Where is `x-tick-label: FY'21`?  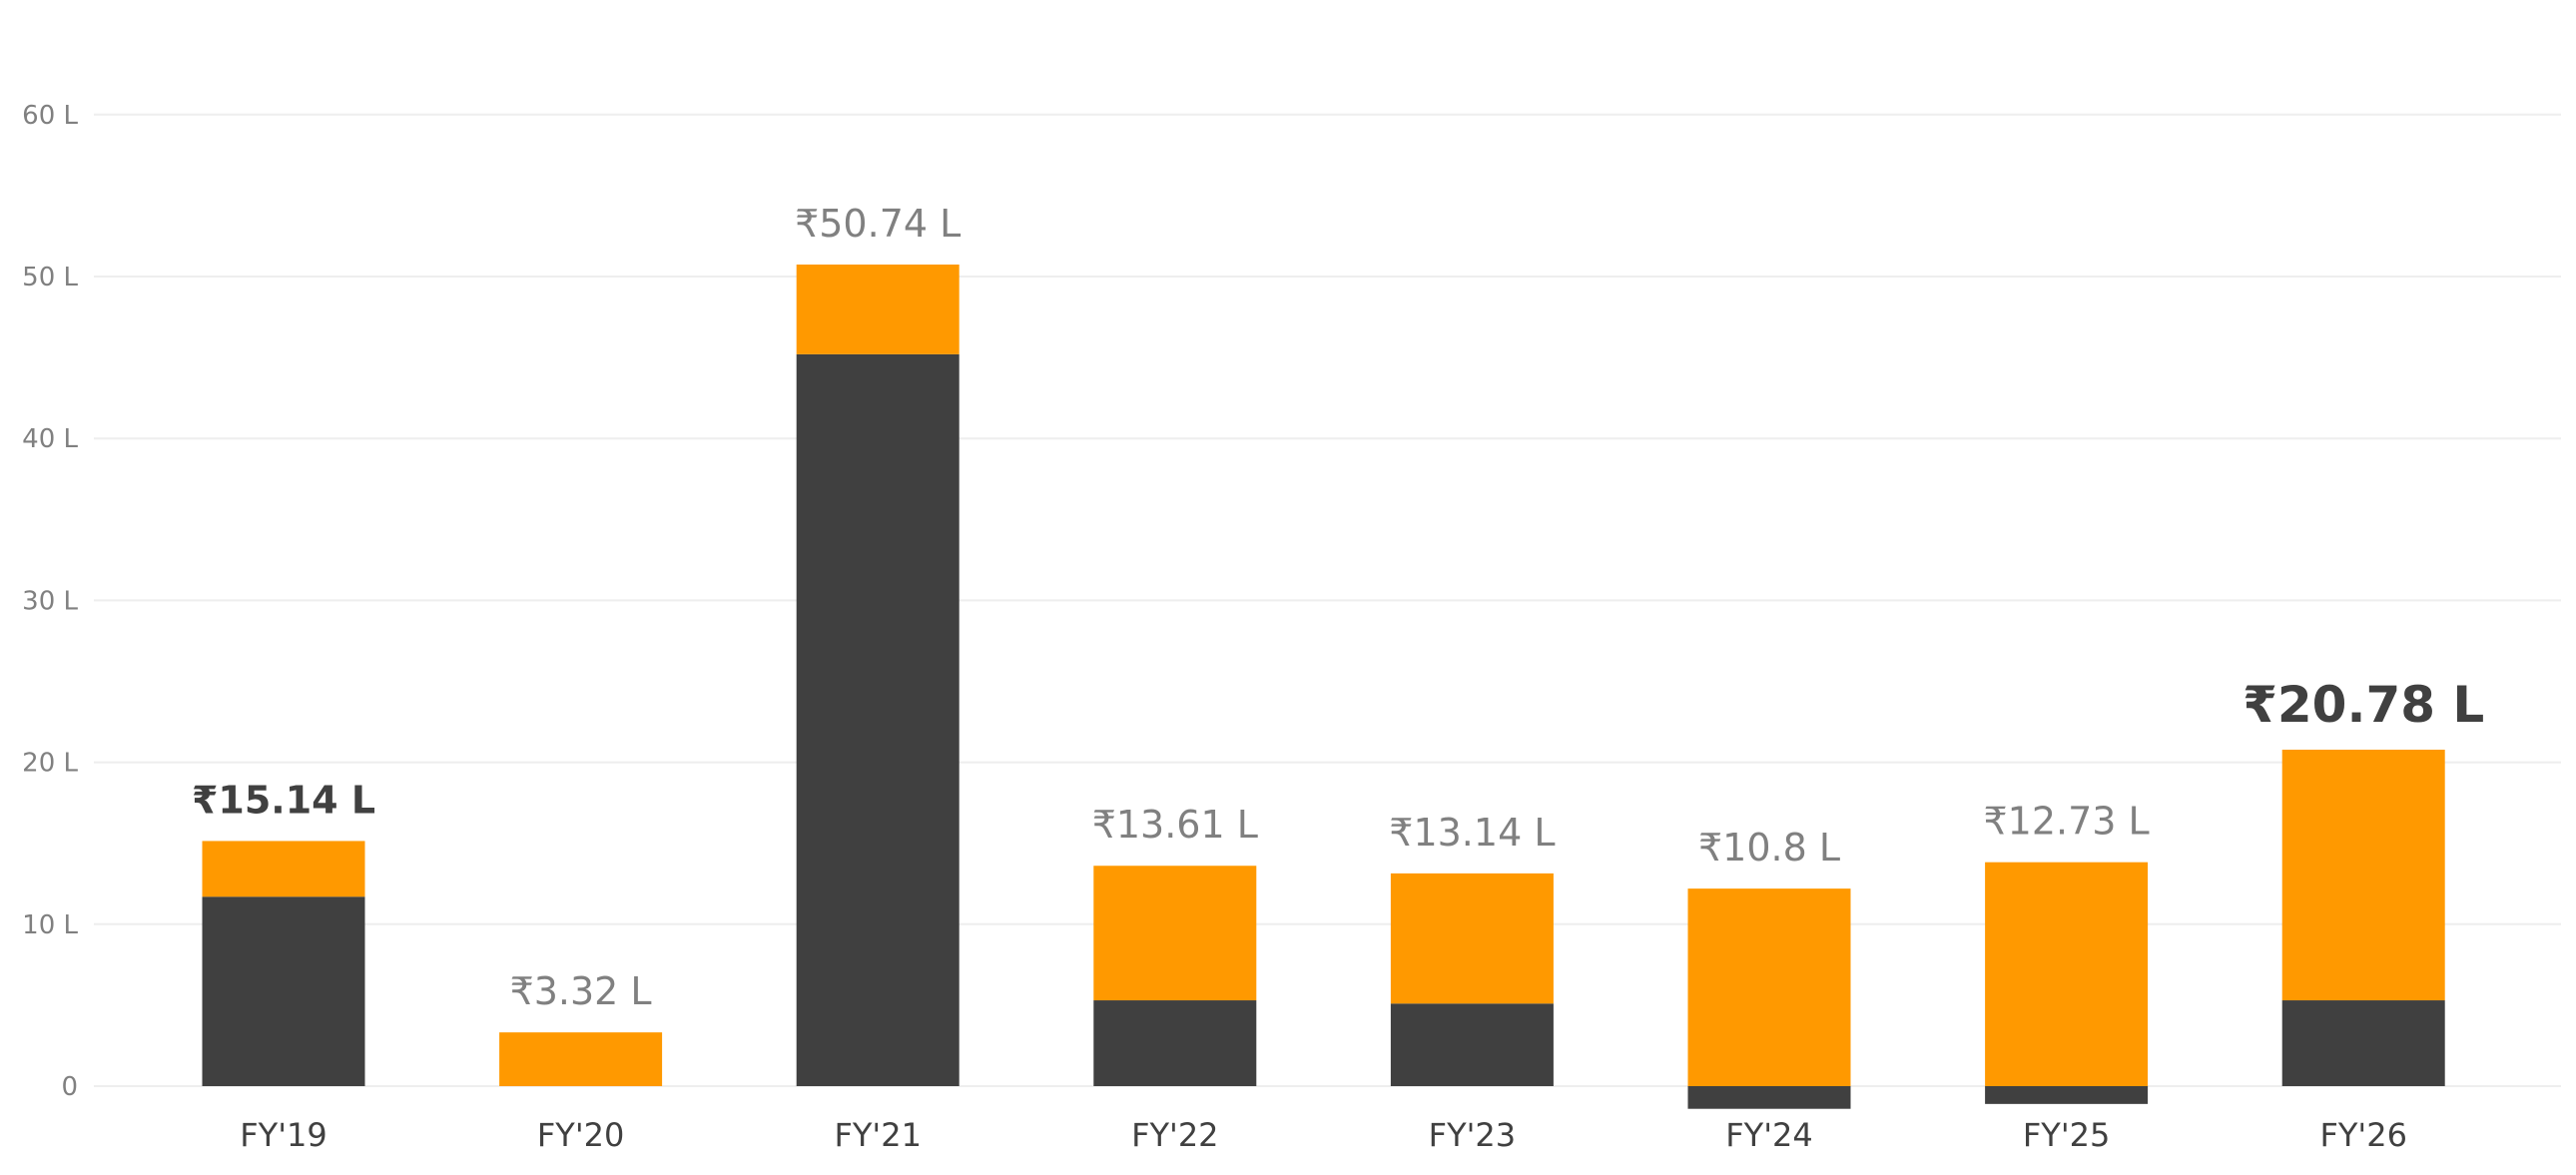
x-tick-label: FY'21 is located at coordinates (877, 1135).